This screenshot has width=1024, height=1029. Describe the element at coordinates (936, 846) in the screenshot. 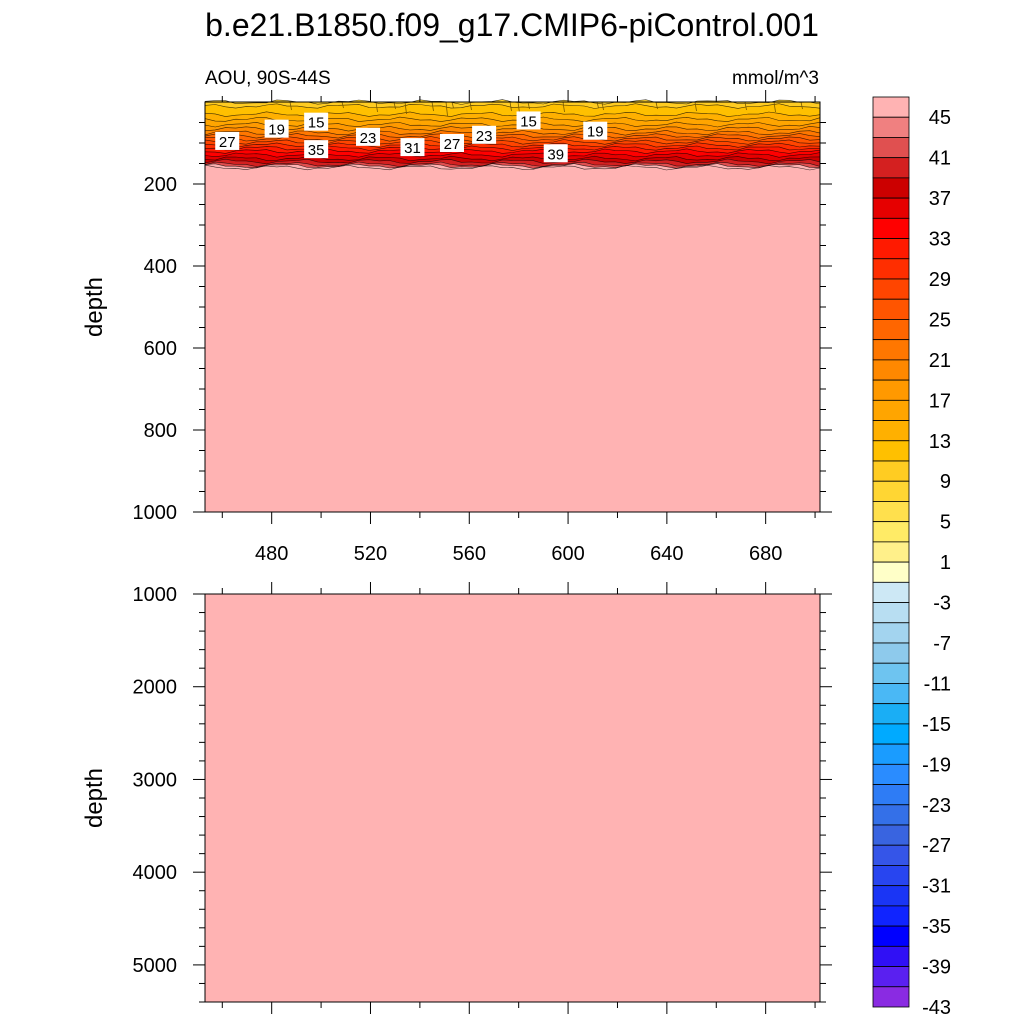

I see `colorbar-label: -27` at that location.